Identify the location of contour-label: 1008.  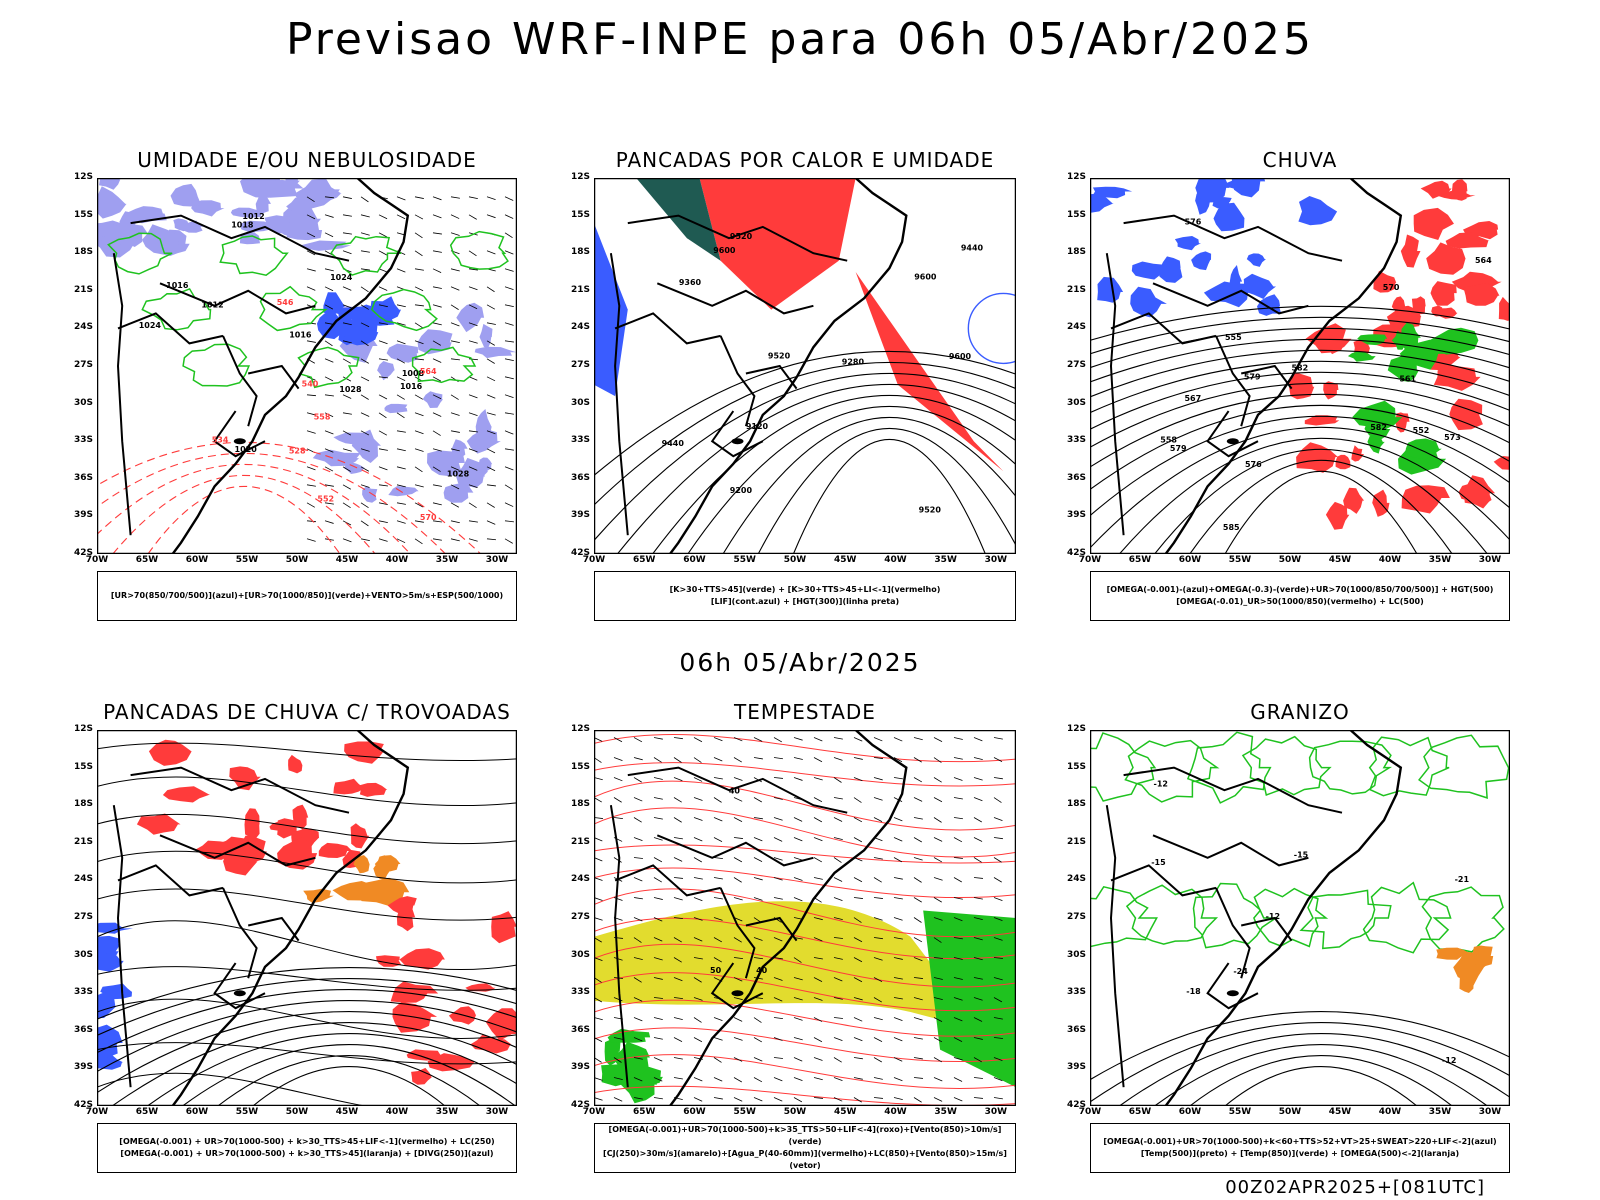
(413, 373).